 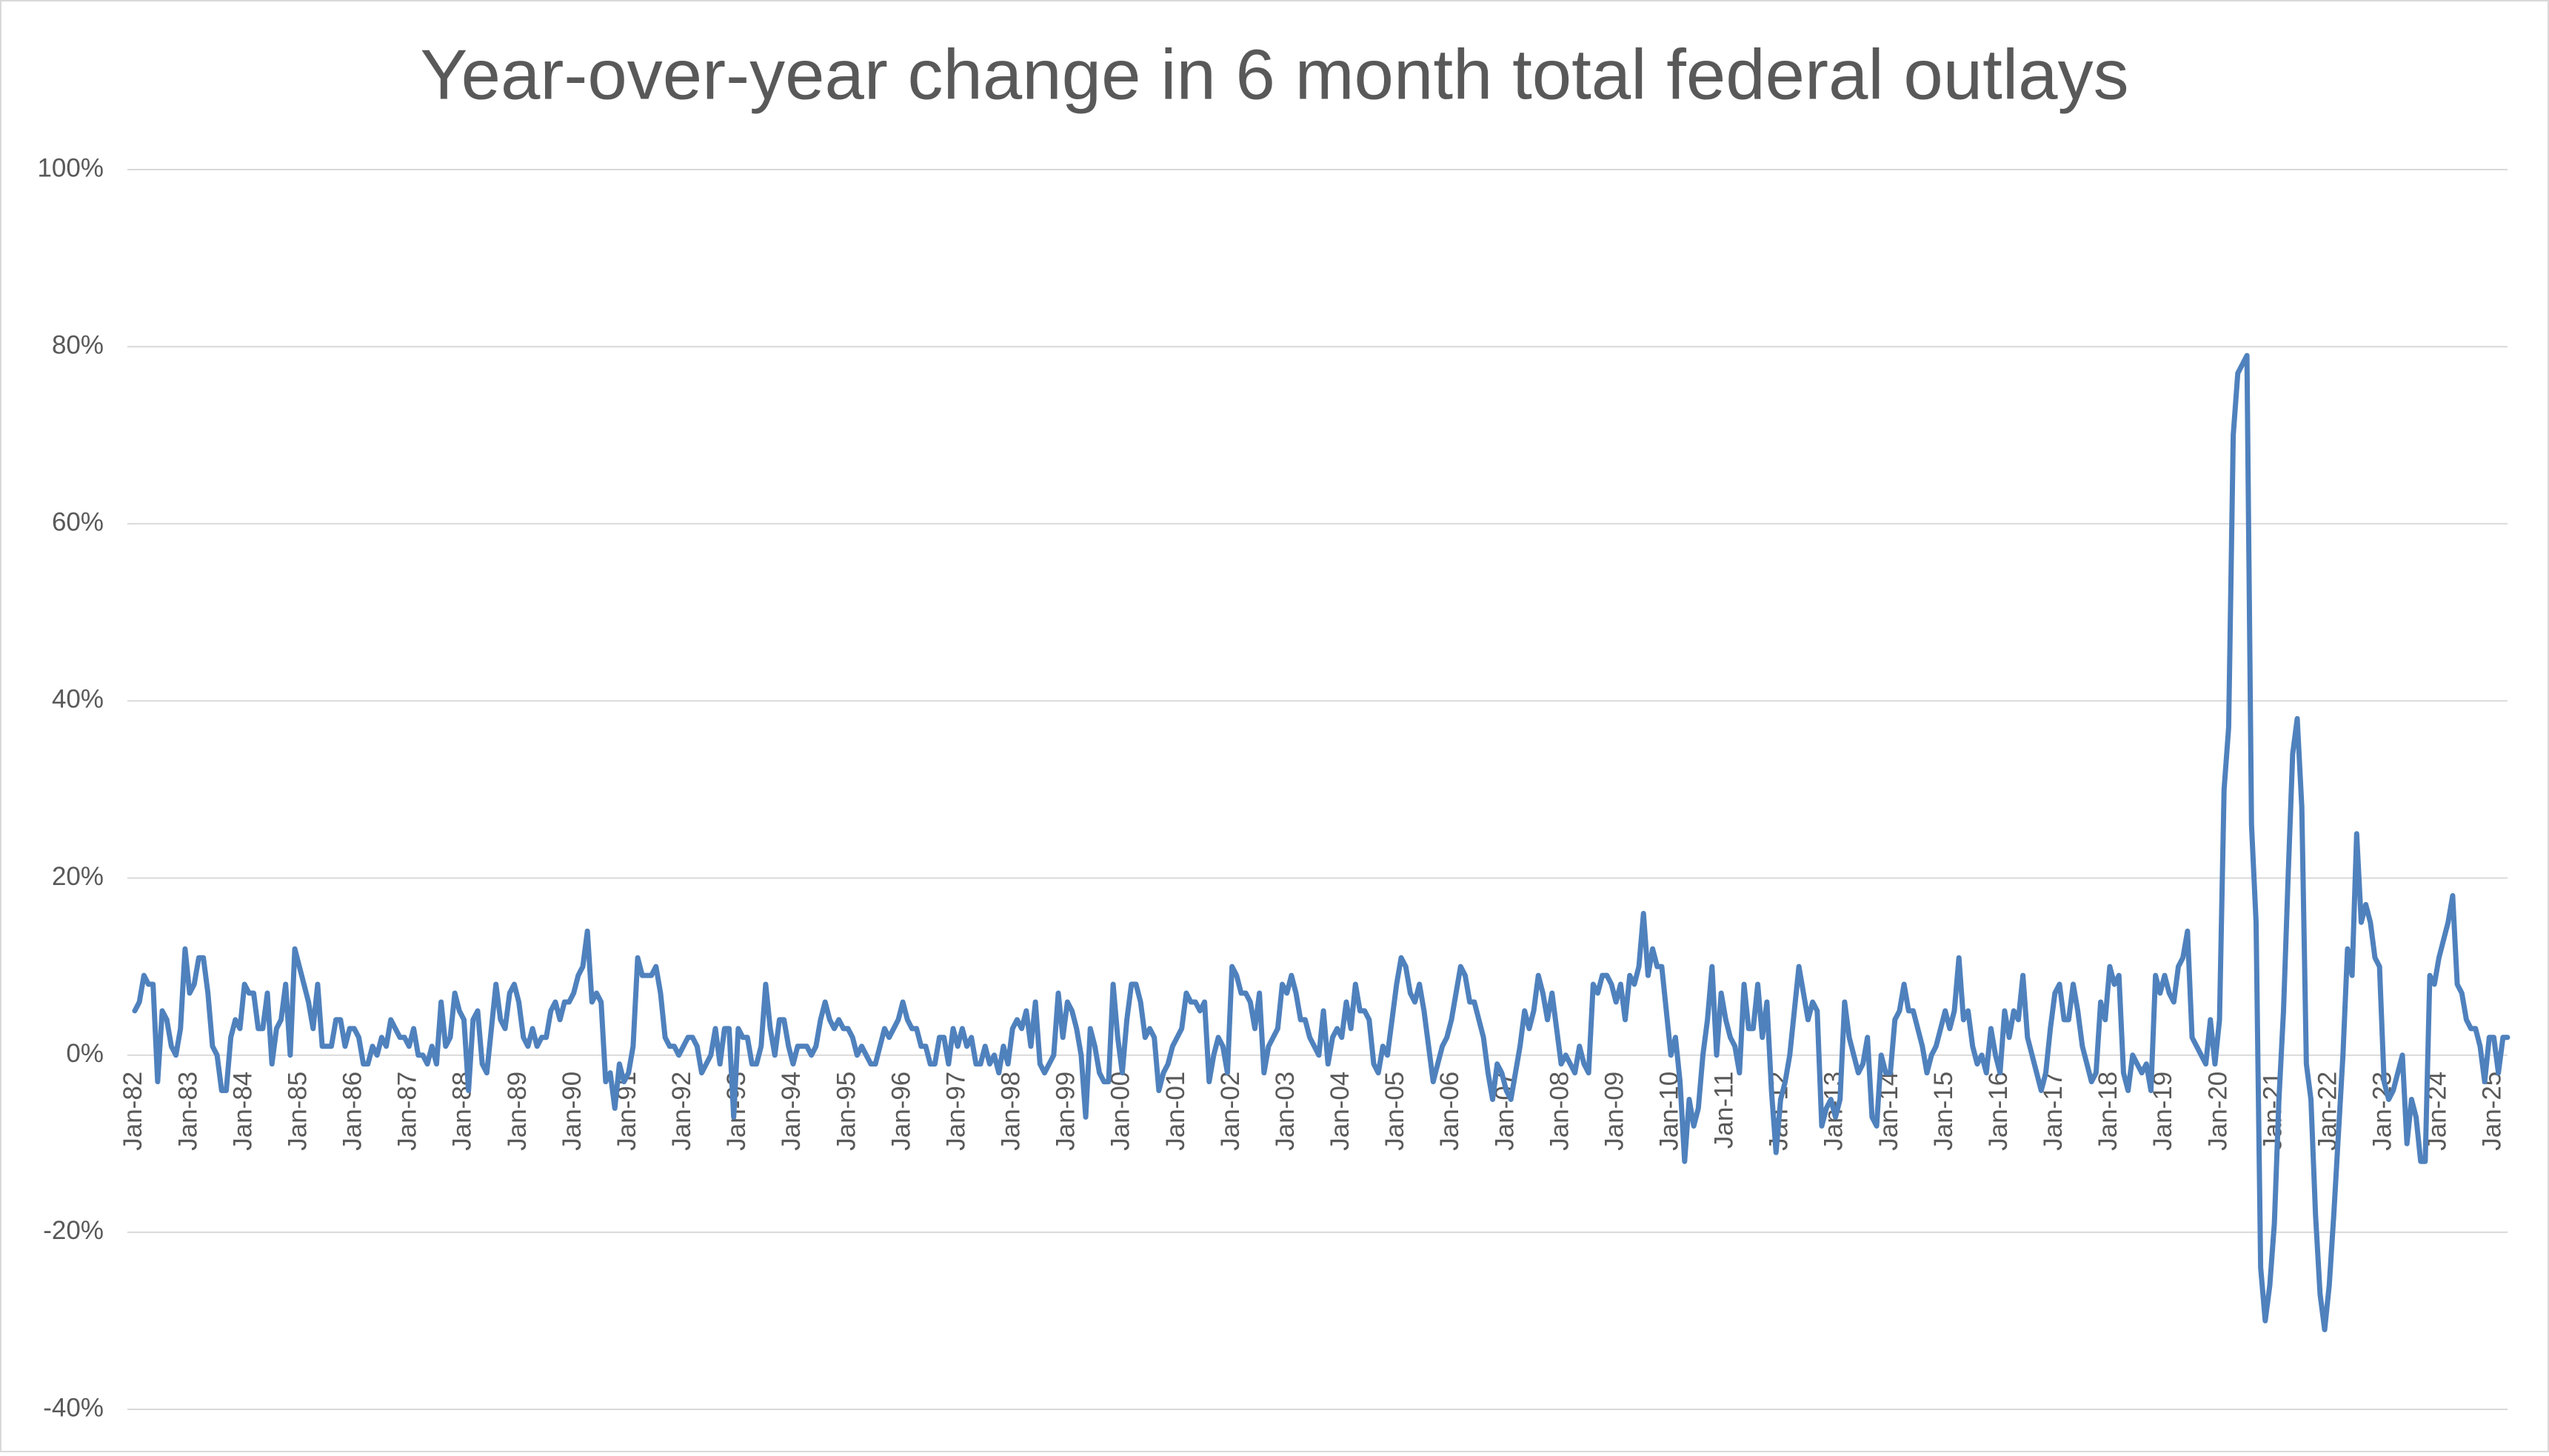 I want to click on y-tick-label: 60%, so click(x=78, y=522).